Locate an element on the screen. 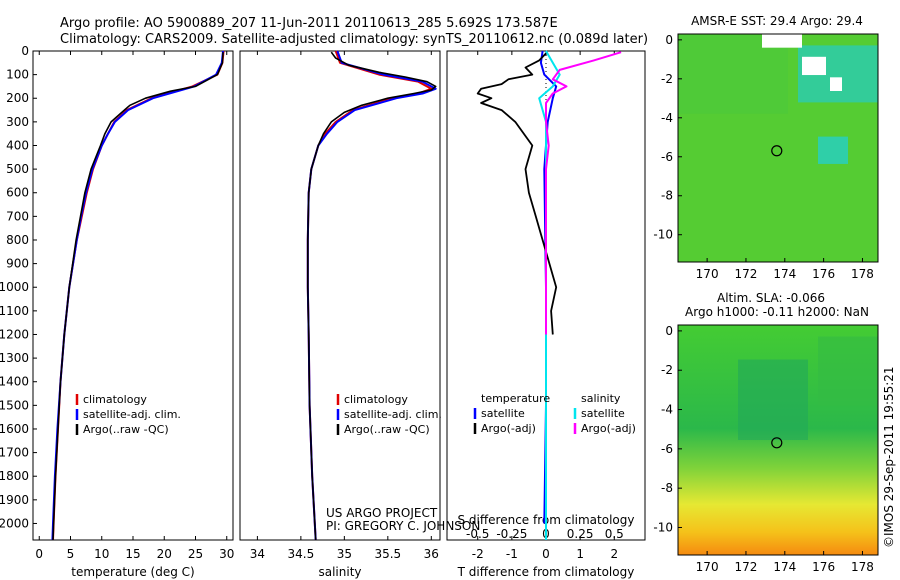 This screenshot has width=900, height=580. depth-tick-label: 1900 is located at coordinates (14, 500).